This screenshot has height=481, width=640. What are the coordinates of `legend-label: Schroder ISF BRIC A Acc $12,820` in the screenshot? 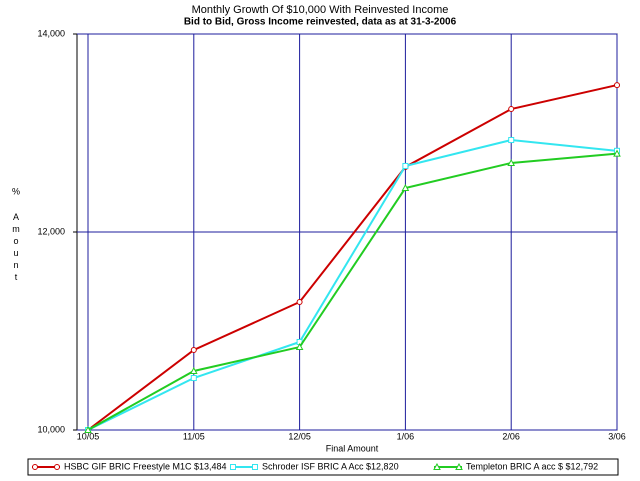 It's located at (330, 466).